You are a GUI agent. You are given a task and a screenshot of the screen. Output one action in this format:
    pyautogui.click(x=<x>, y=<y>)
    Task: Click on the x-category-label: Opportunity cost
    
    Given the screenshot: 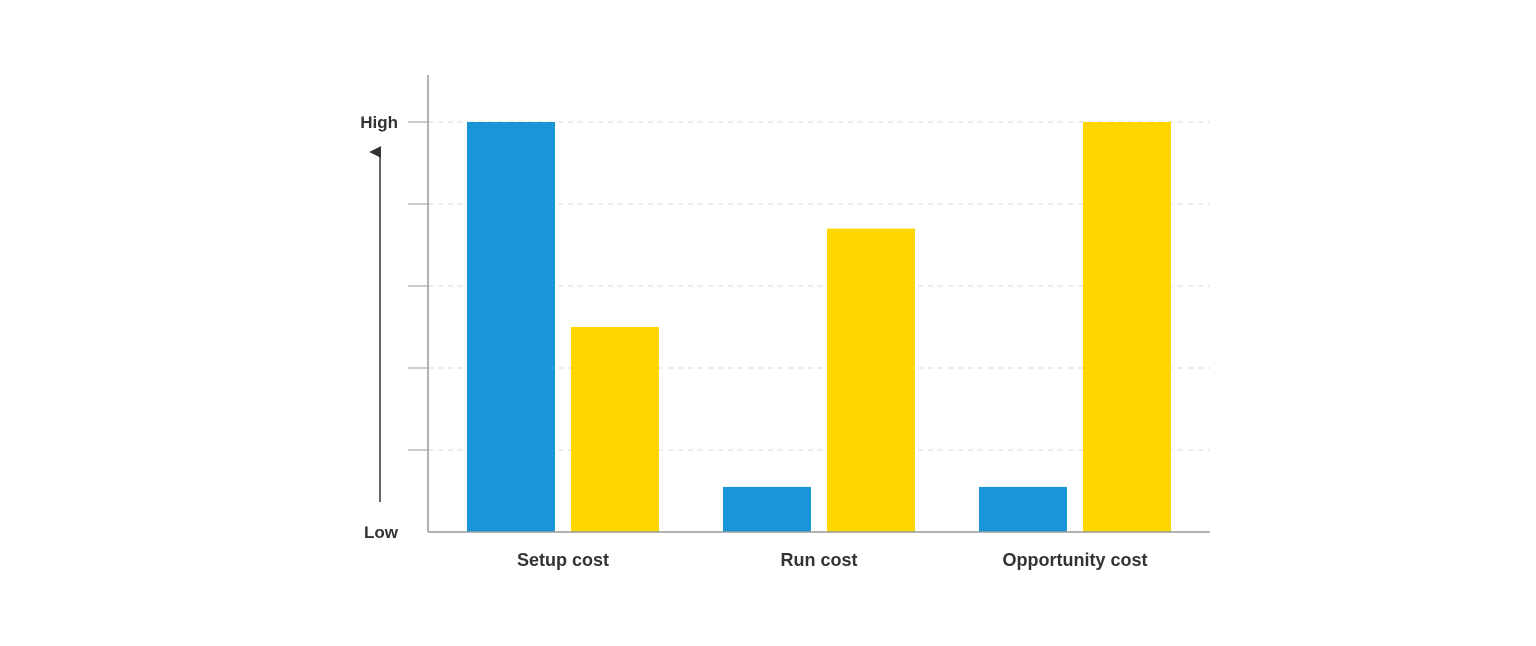 What is the action you would take?
    pyautogui.click(x=1075, y=560)
    